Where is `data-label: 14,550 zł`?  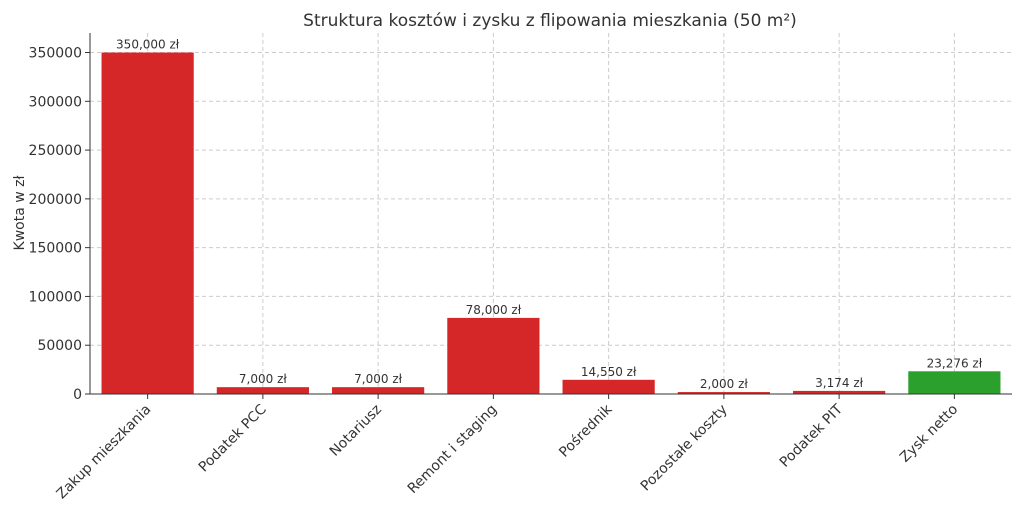
data-label: 14,550 zł is located at coordinates (609, 372).